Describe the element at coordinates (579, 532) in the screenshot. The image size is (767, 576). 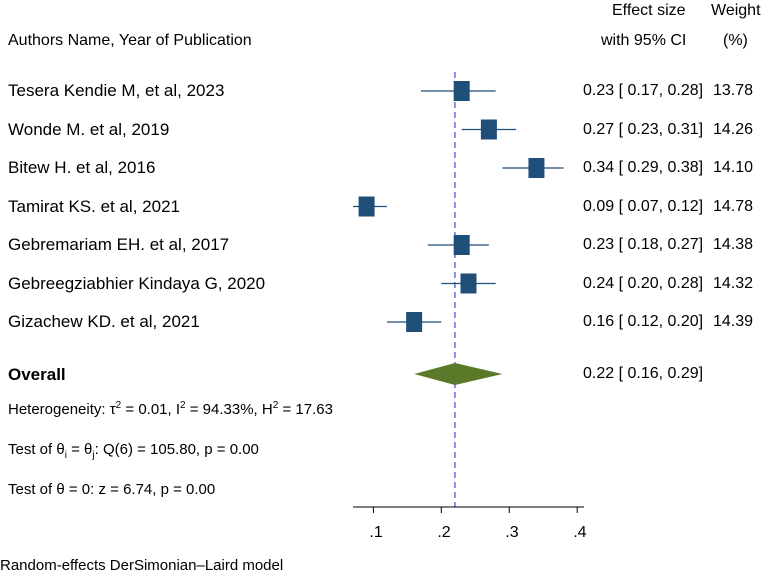
I see `x-tick-label: .4` at that location.